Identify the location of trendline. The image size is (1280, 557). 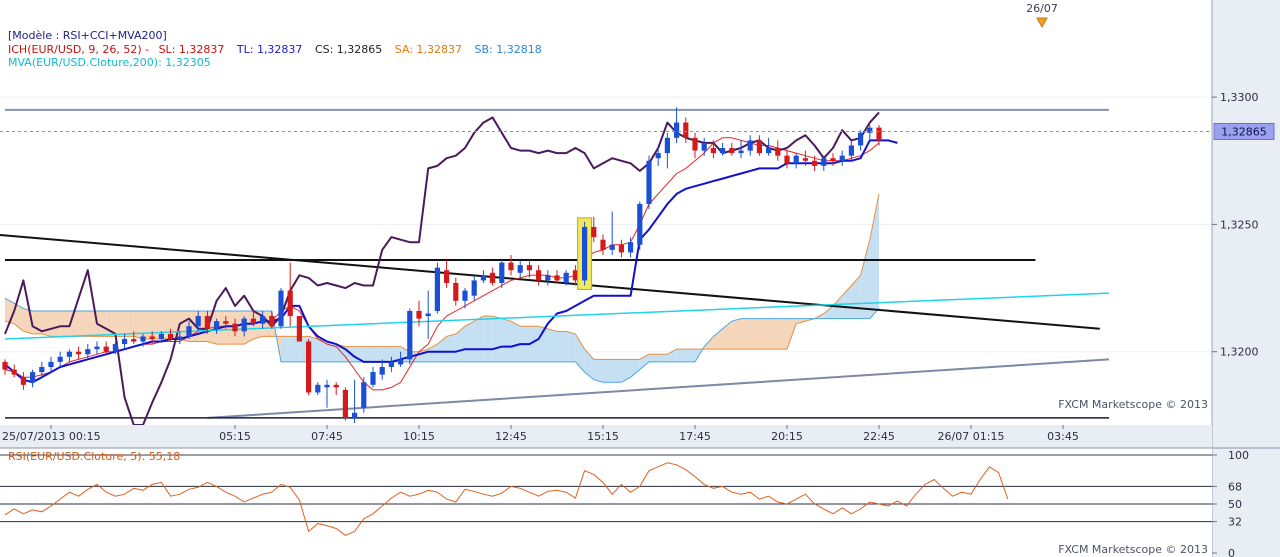
(658, 388).